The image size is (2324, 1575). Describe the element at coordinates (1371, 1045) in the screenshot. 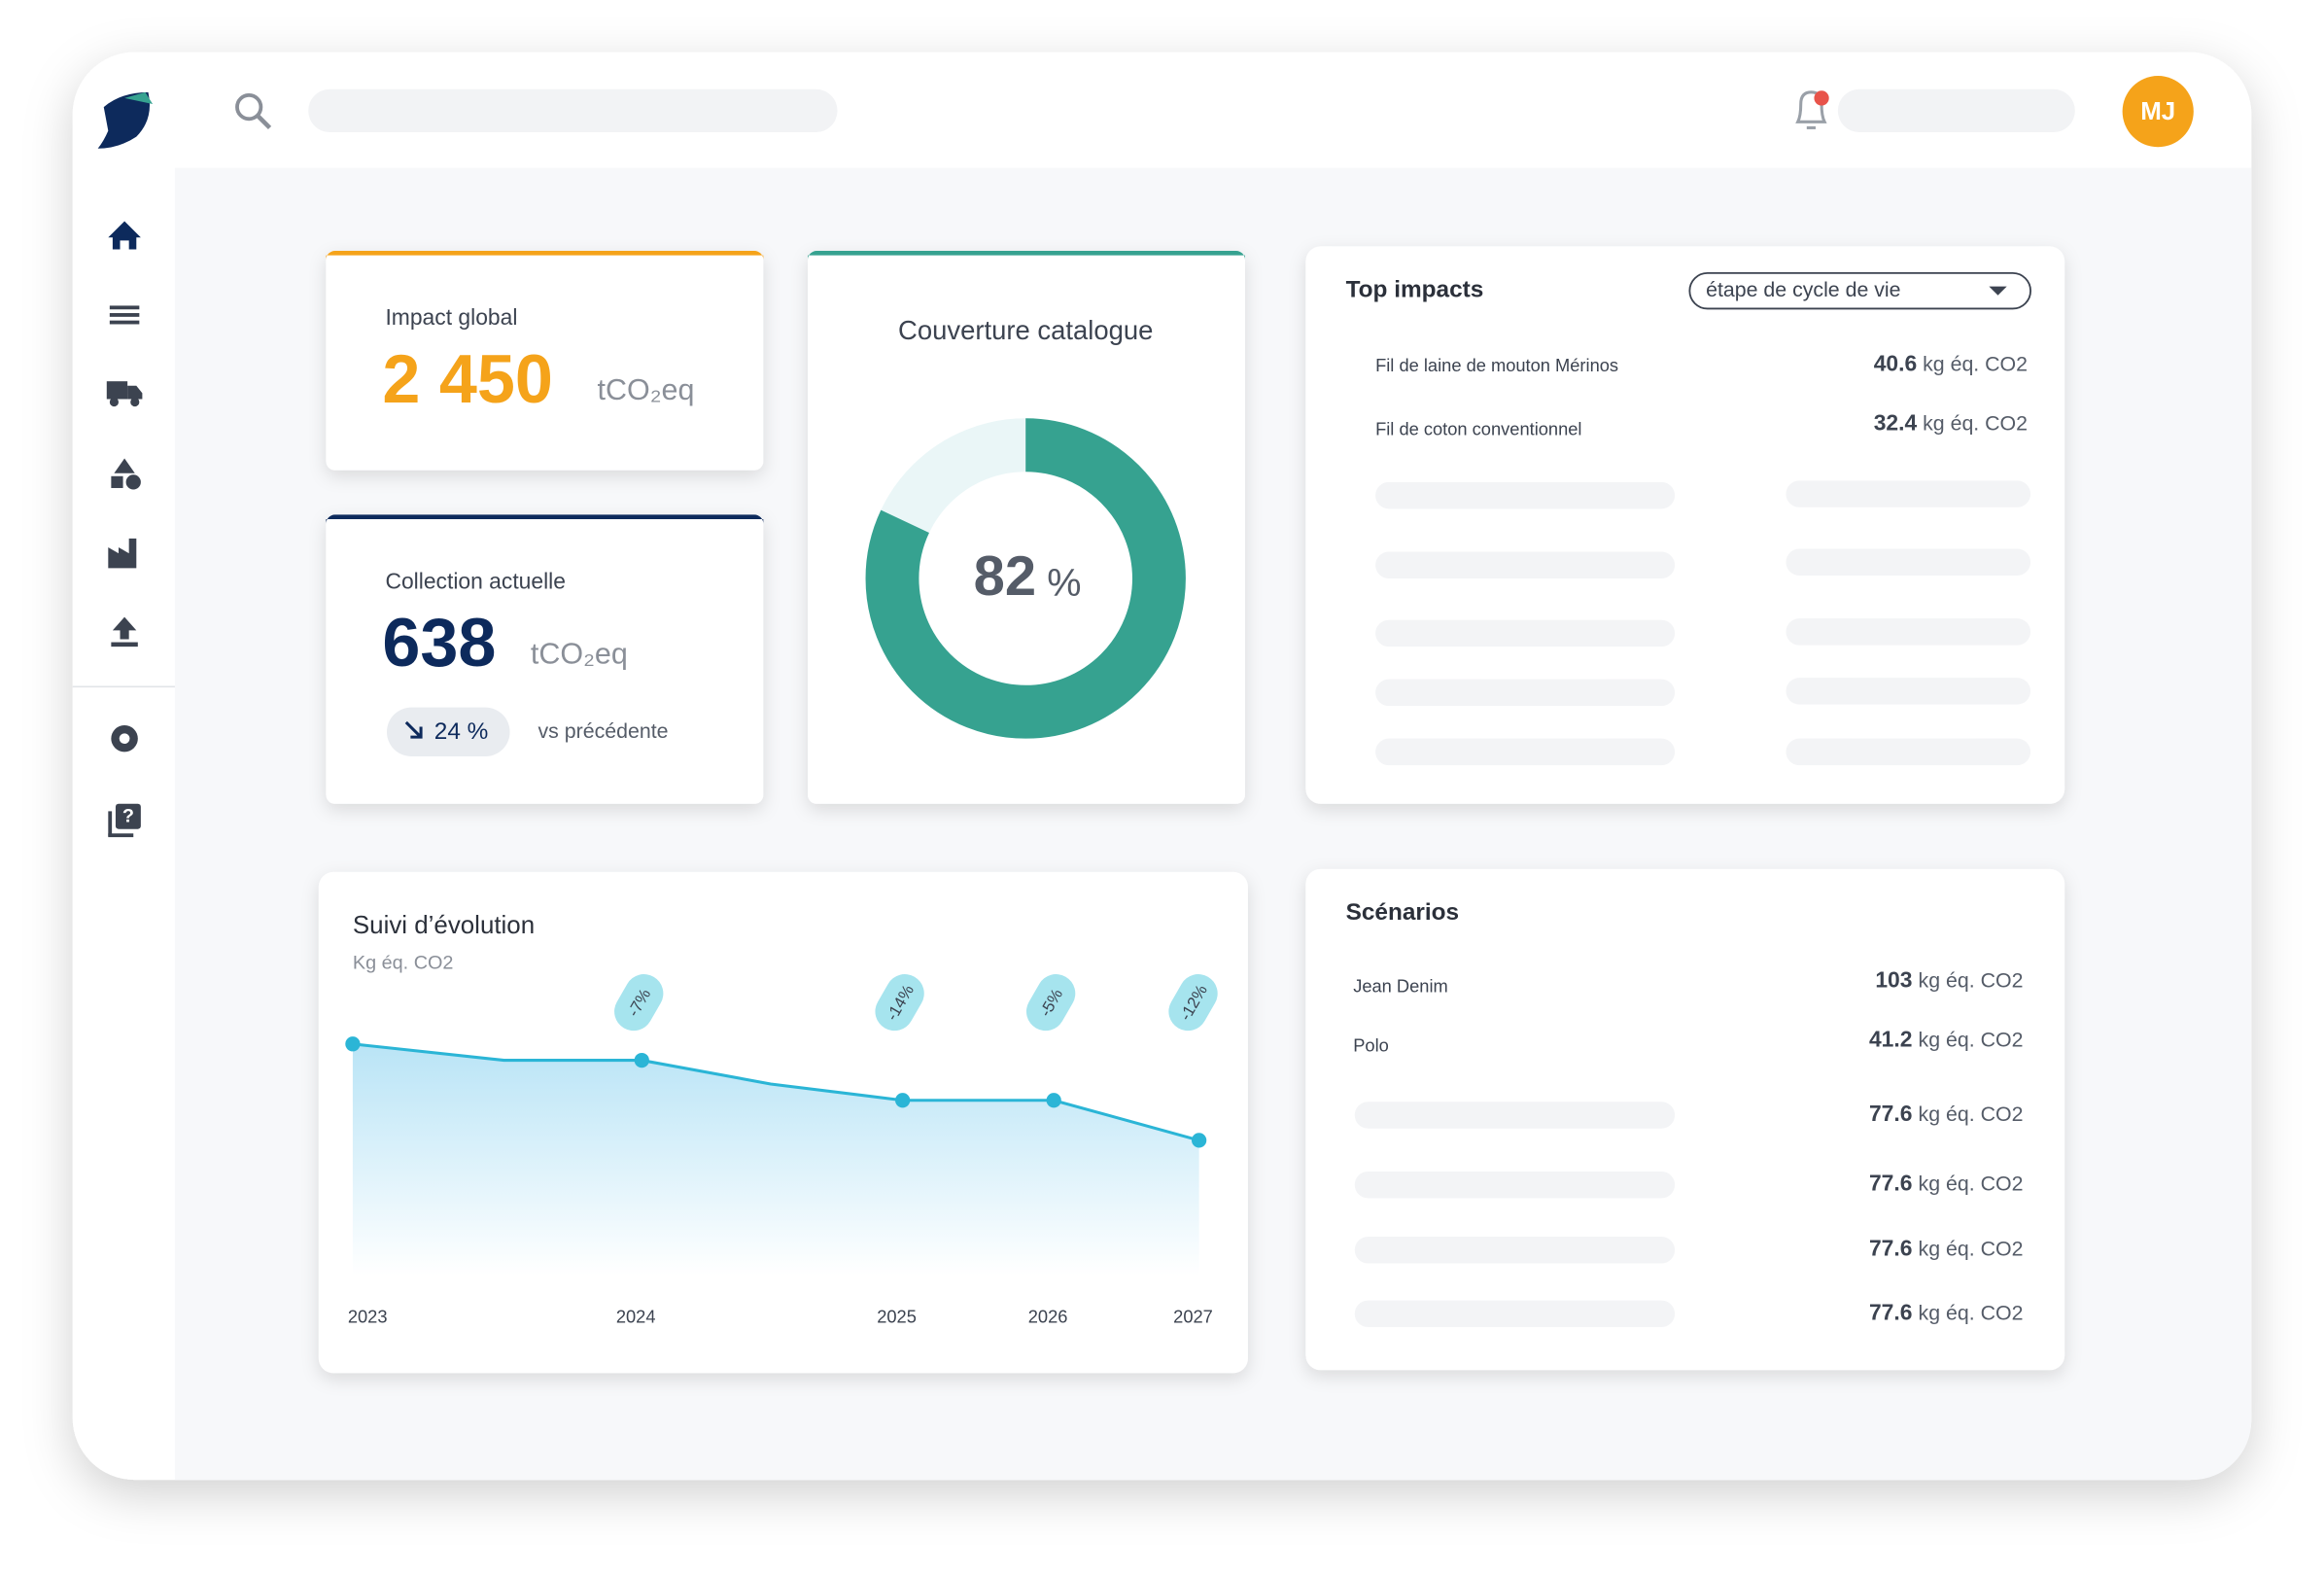

I see `scenario-name: Polo` at that location.